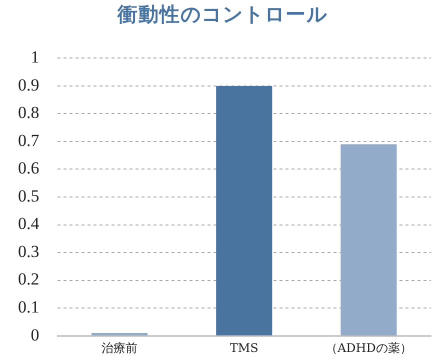  I want to click on y-tick-label: 0.4, so click(29, 224).